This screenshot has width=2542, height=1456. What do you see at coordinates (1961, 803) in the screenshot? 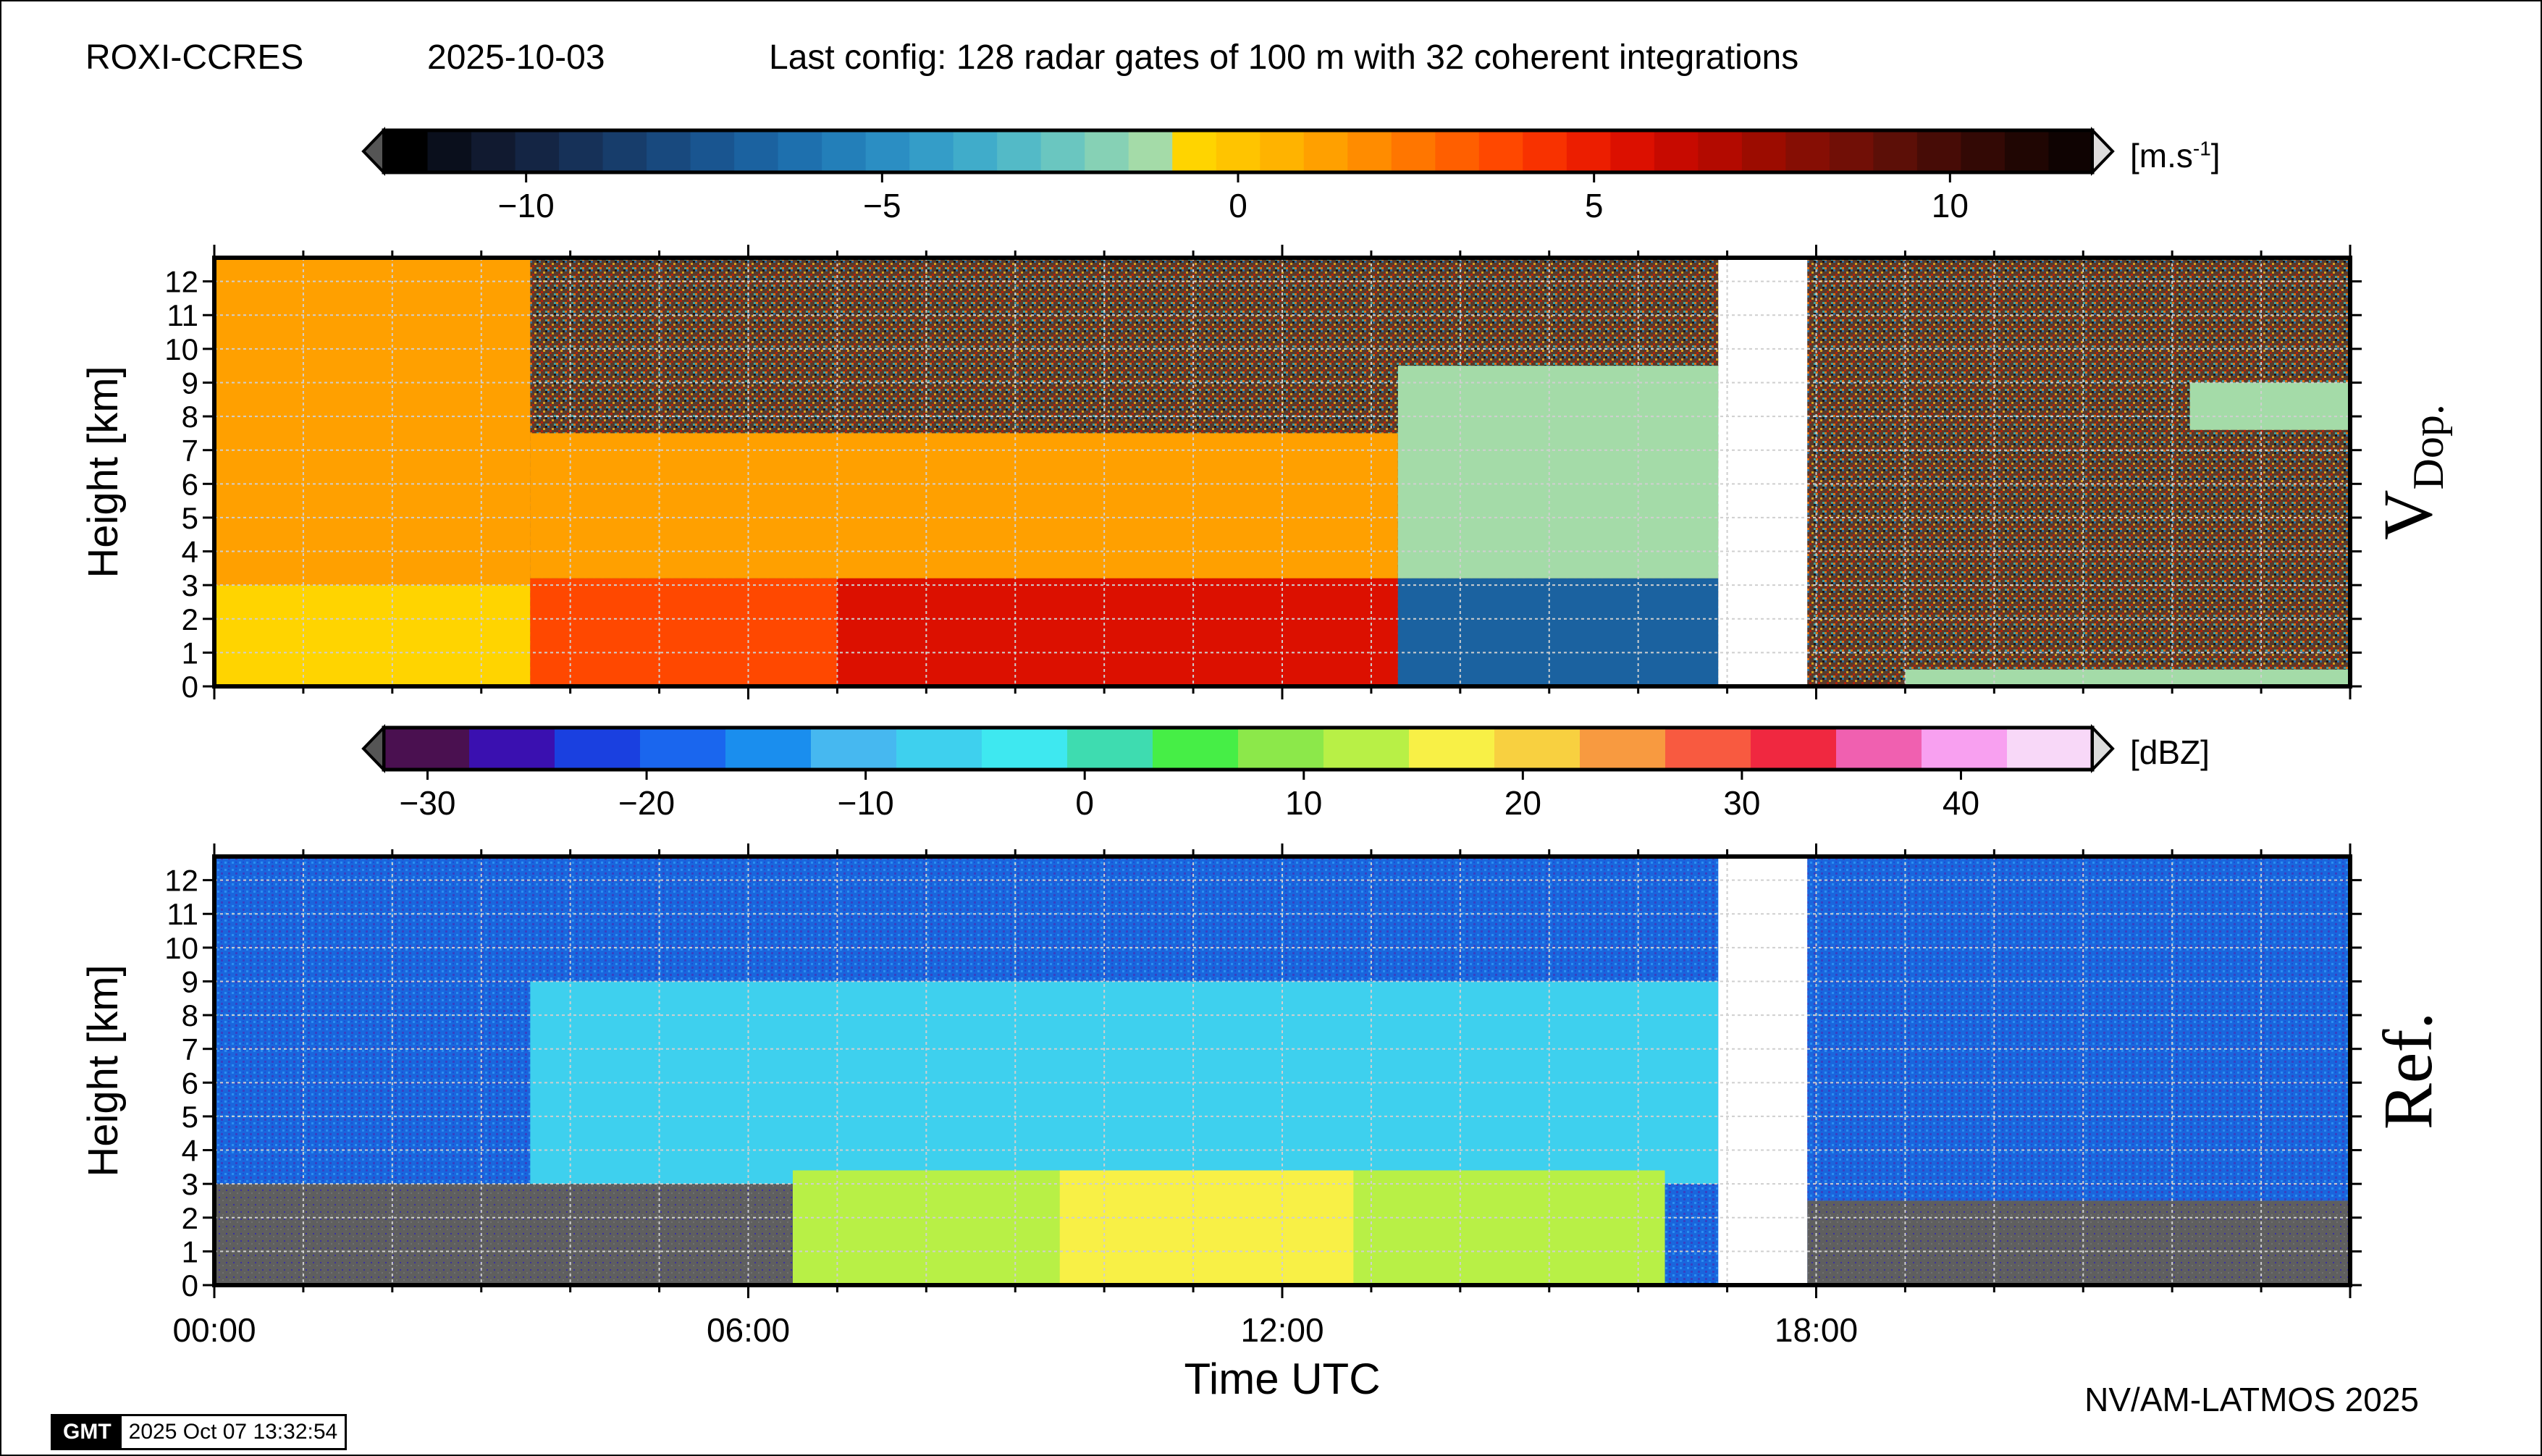
I see `colorbar-tick-label: 40` at bounding box center [1961, 803].